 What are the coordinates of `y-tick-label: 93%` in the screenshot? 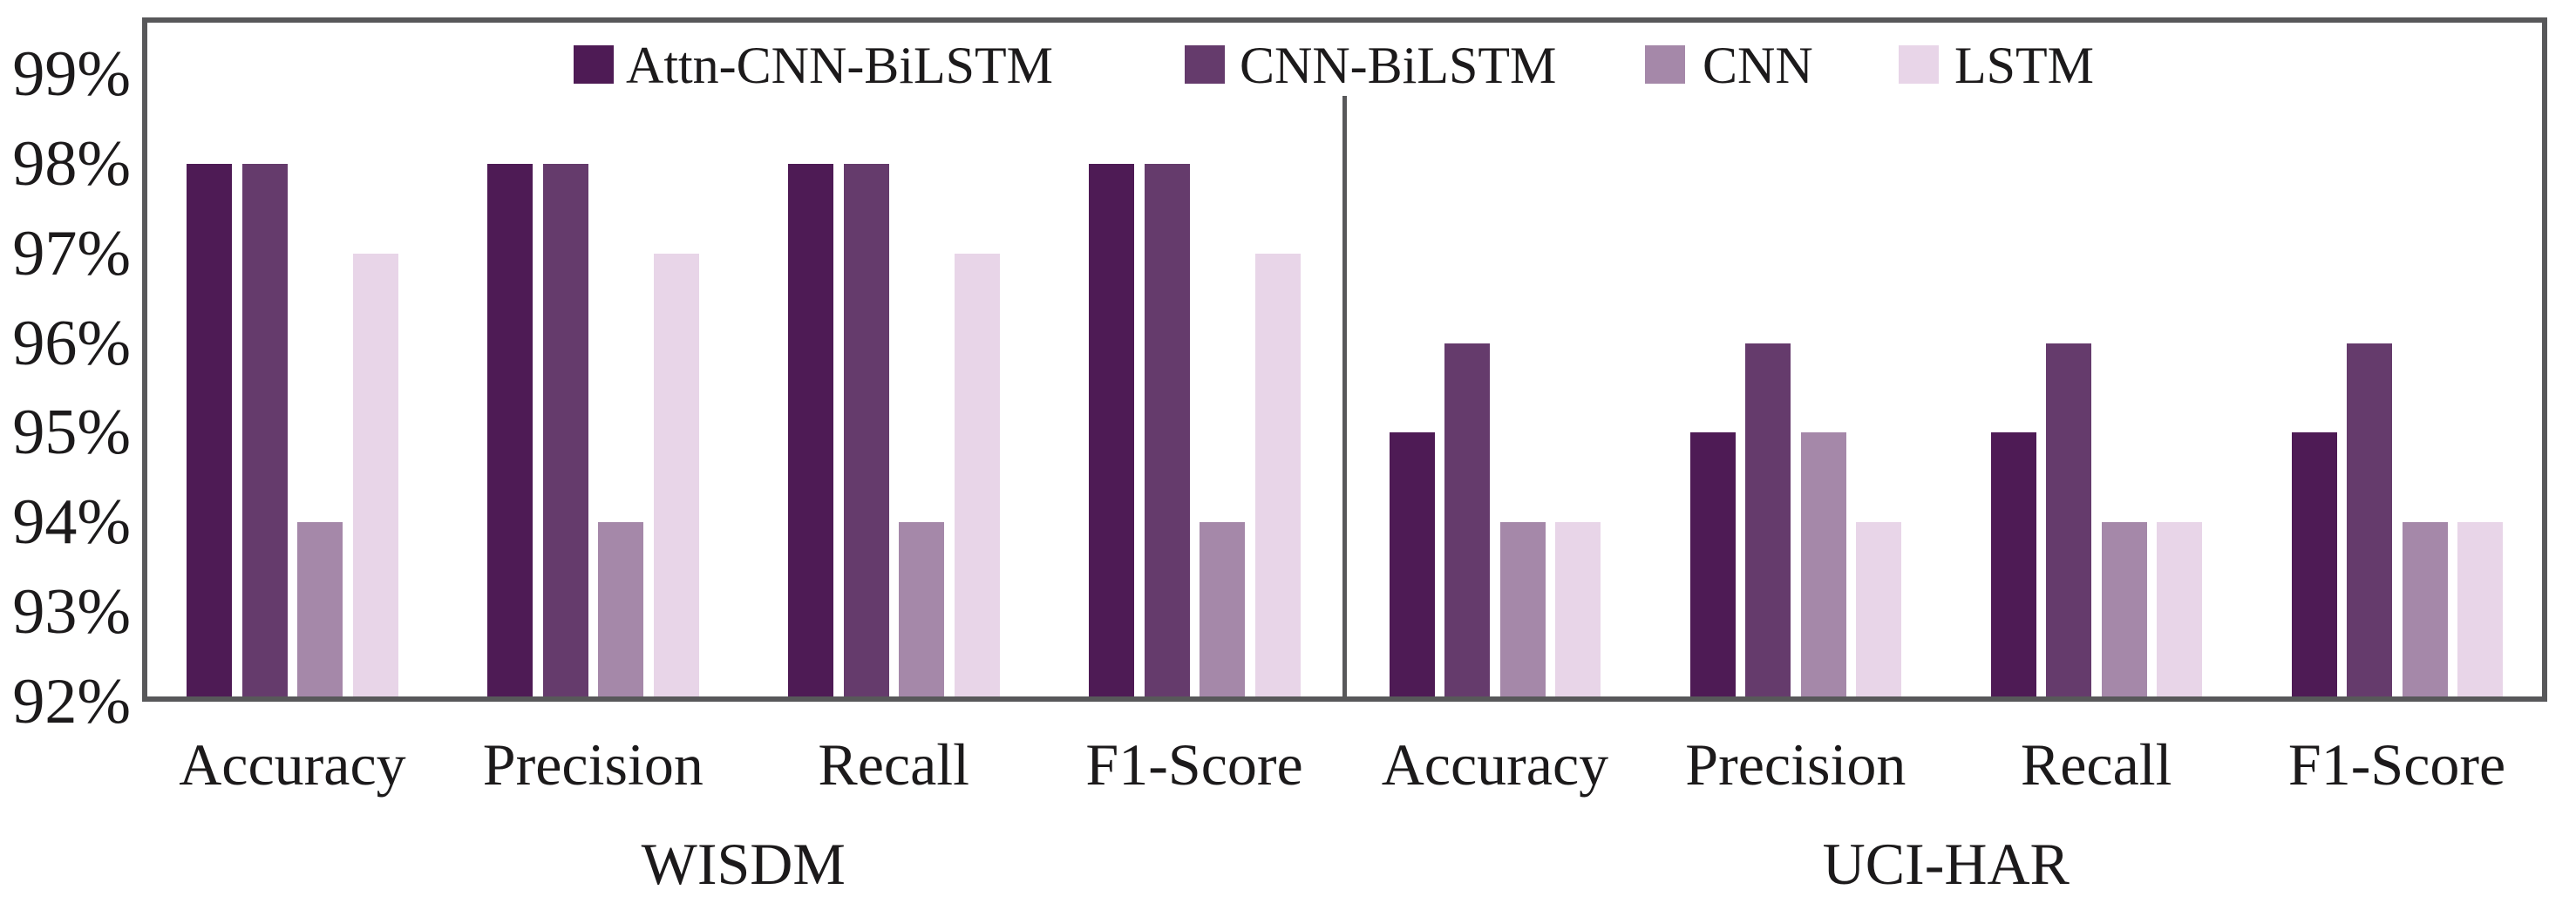 It's located at (71, 613).